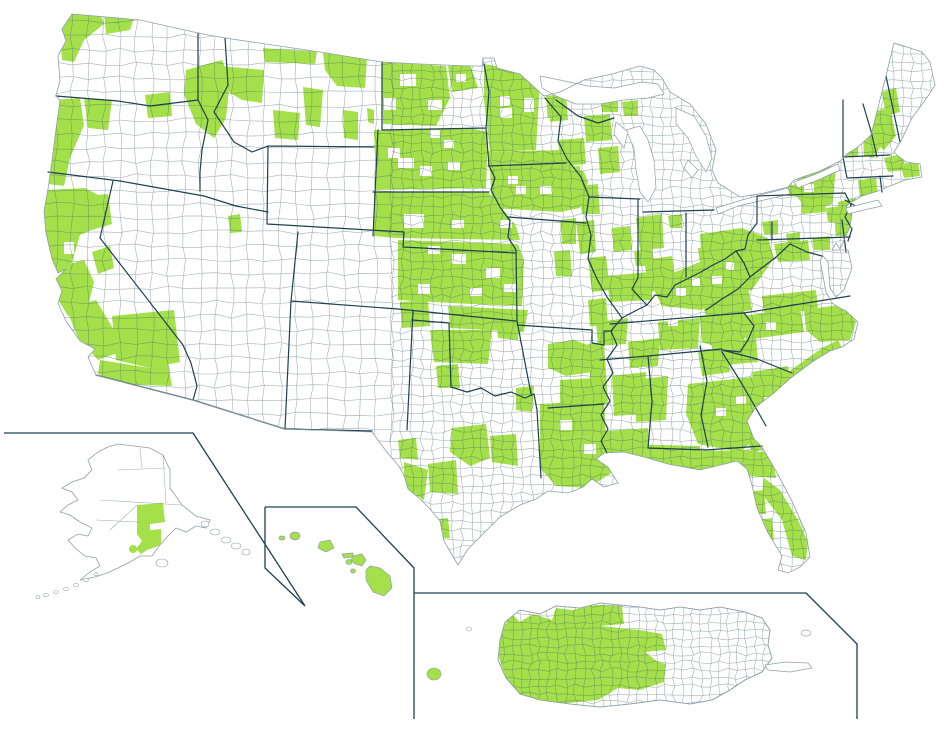  I want to click on ny-north, so click(835, 143).